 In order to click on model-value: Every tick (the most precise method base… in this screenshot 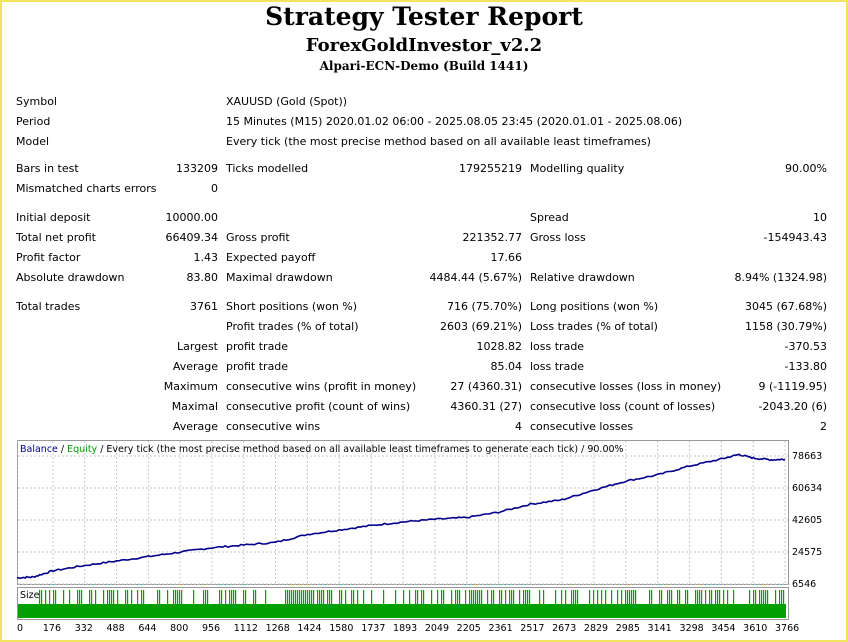, I will do `click(438, 141)`.